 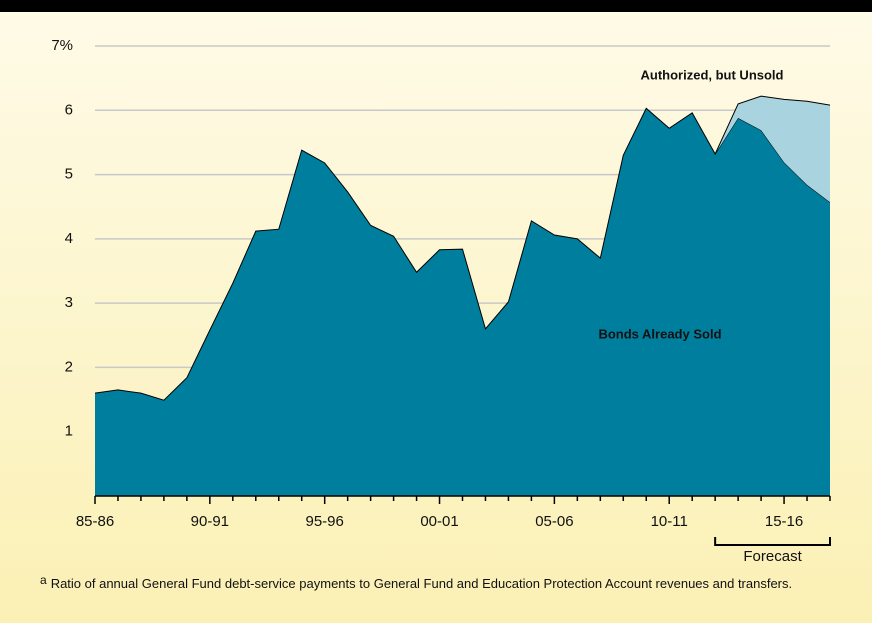 I want to click on footnote-marker: a, so click(x=43, y=580).